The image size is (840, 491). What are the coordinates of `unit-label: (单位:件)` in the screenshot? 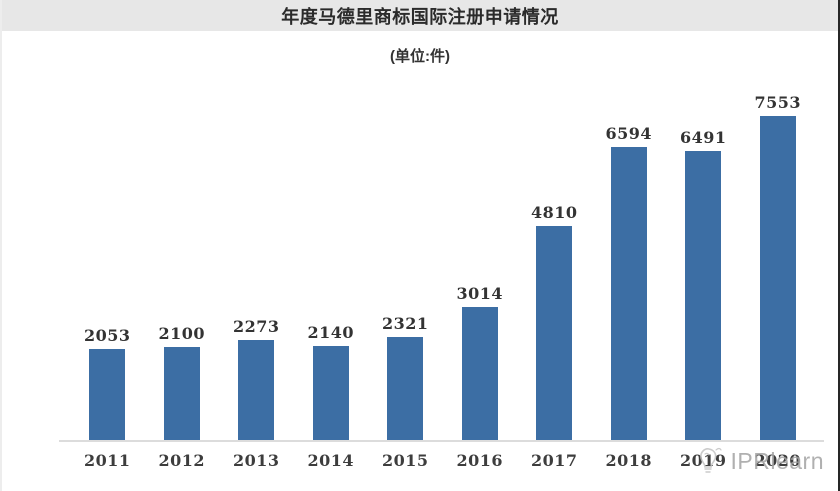 It's located at (420, 56).